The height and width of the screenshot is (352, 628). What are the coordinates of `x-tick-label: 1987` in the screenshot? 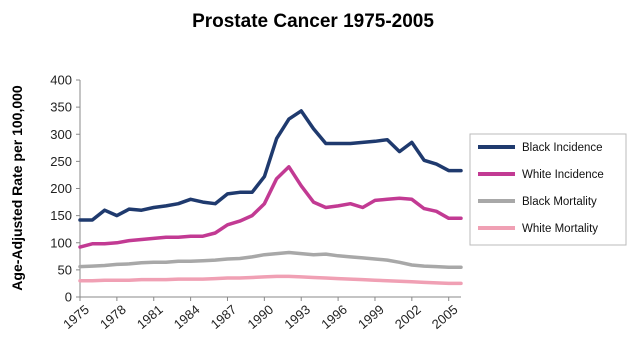 It's located at (224, 317).